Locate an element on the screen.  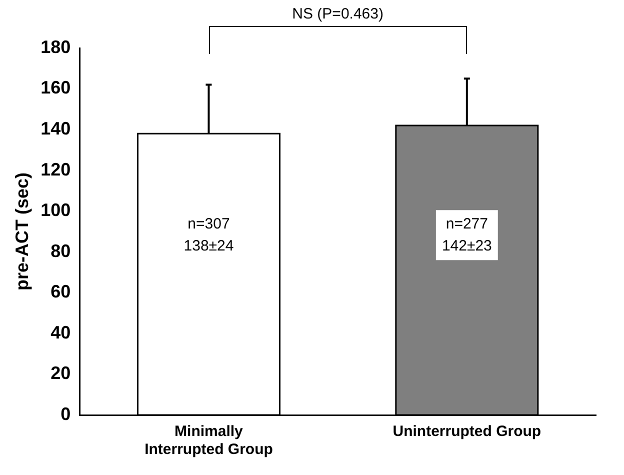
y-tick-label: 20 is located at coordinates (60, 373).